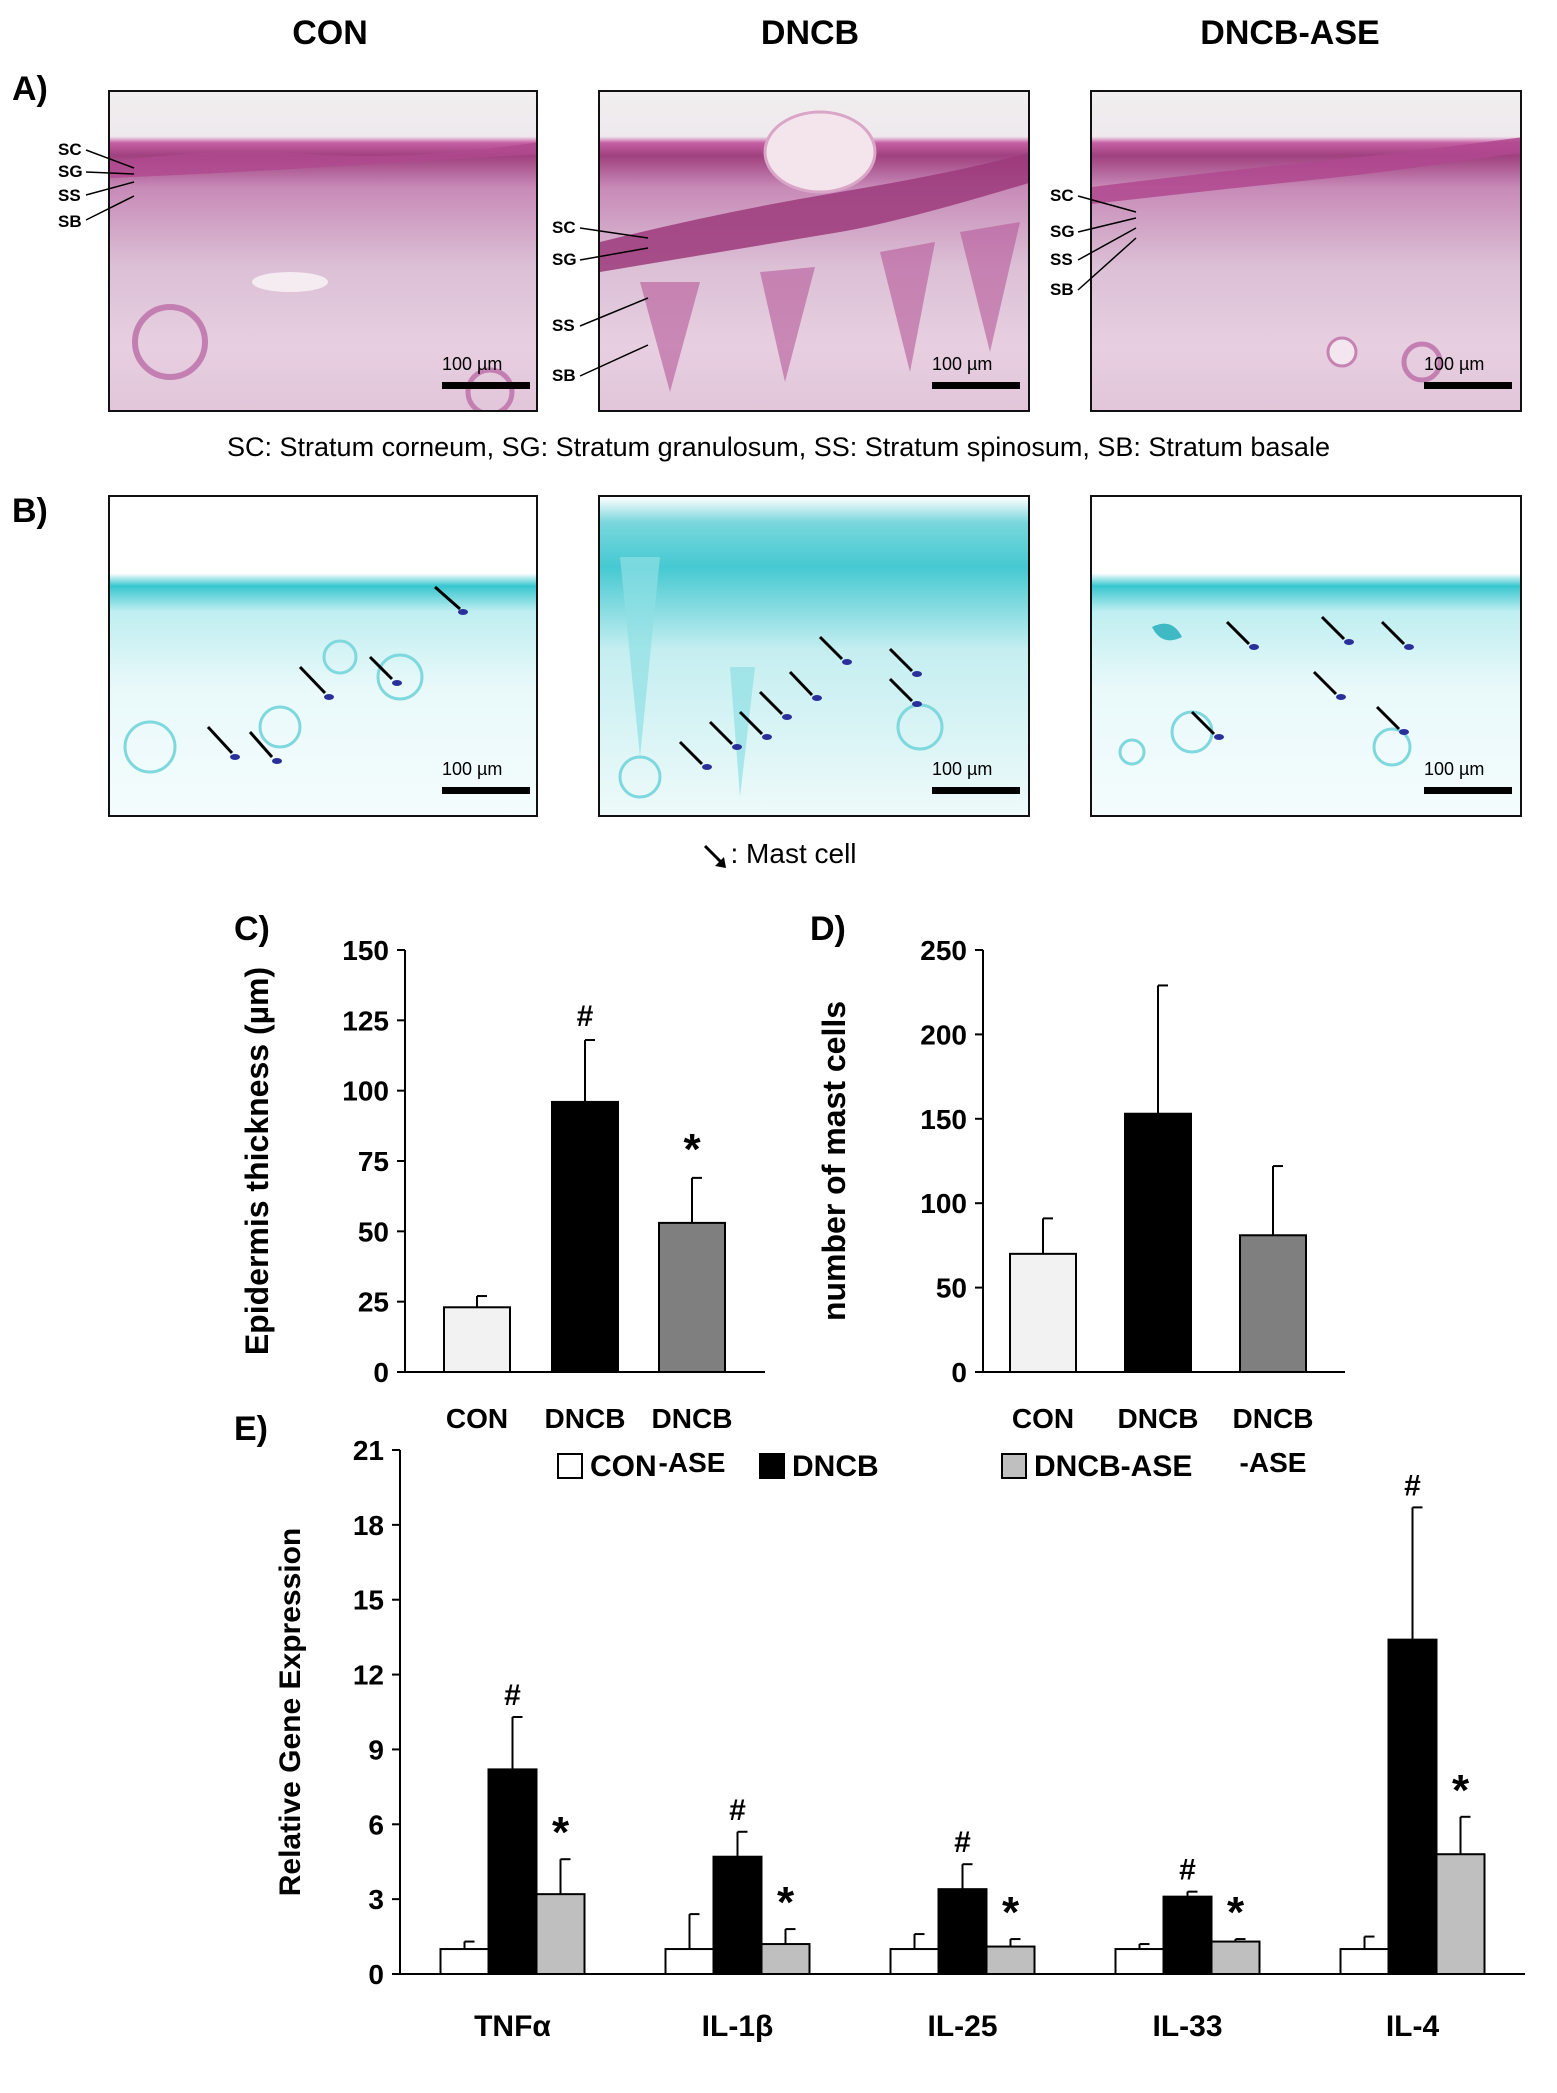  Describe the element at coordinates (1273, 1462) in the screenshot. I see `x-tick-label: -ASE` at that location.